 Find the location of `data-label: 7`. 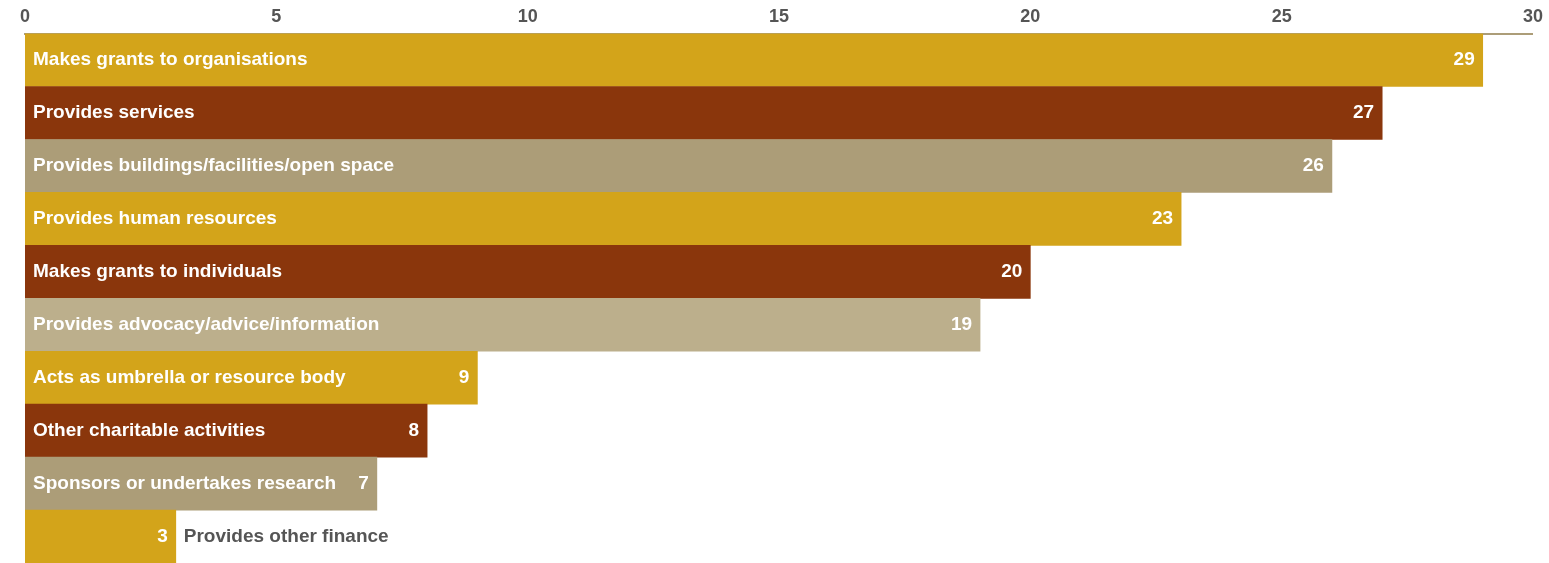

data-label: 7 is located at coordinates (363, 482).